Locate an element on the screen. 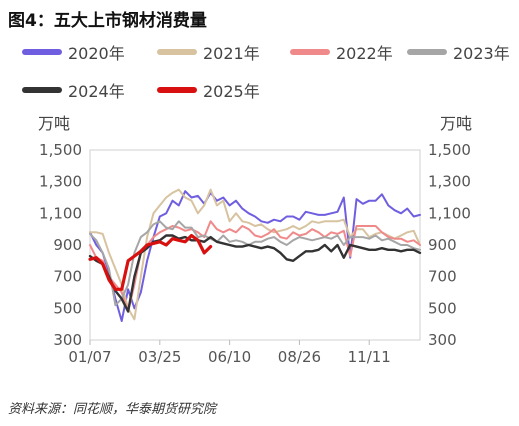  y-tick-left-label: 1,300 is located at coordinates (60, 182).